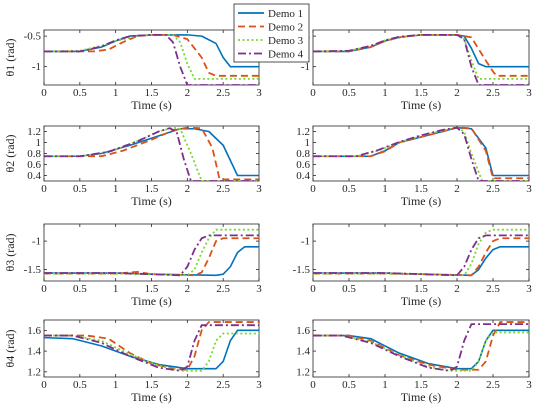  Describe the element at coordinates (286, 55) in the screenshot. I see `legend-label-demo-4: Demo 4` at that location.